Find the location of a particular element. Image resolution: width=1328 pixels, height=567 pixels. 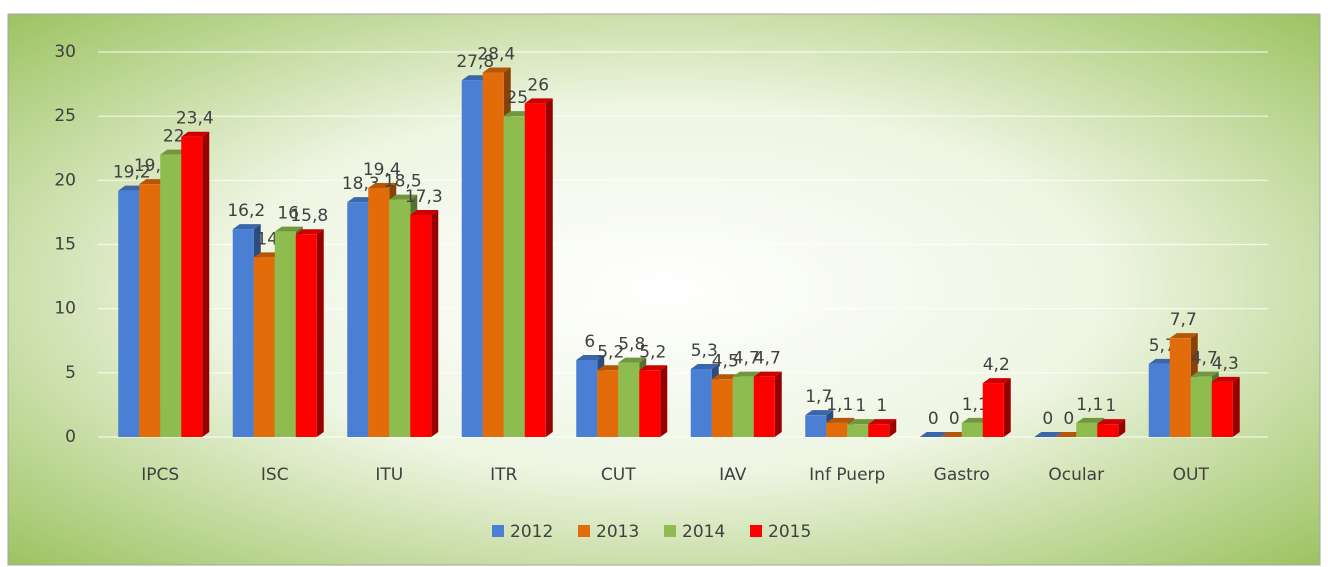

data-label: 6 is located at coordinates (589, 342).